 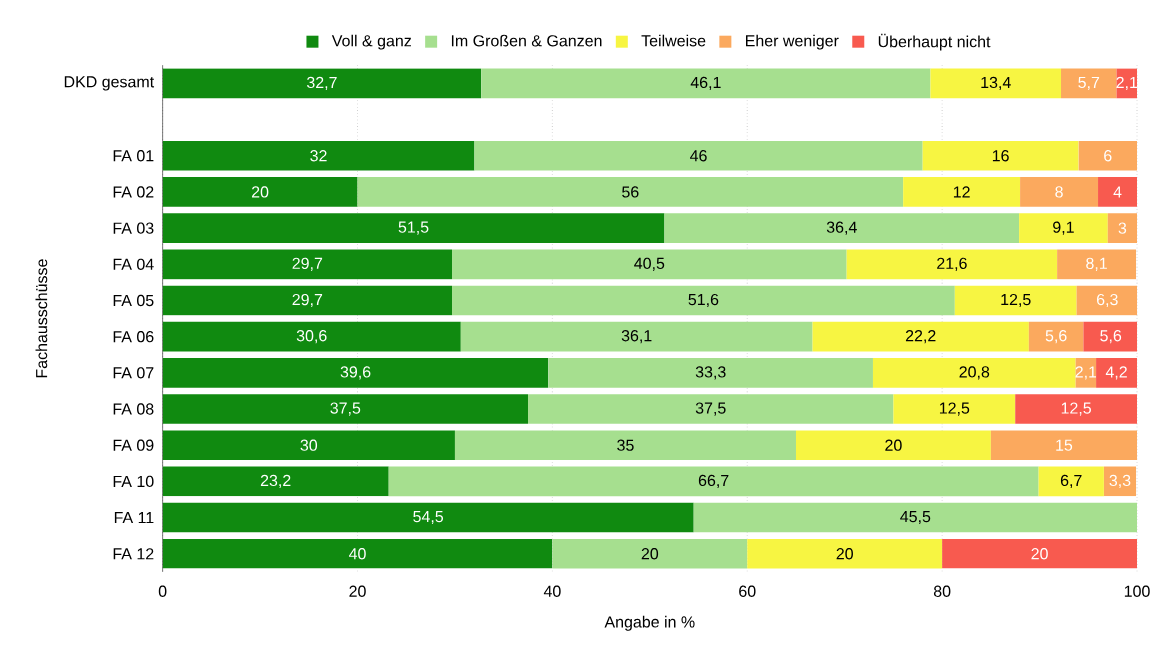 What do you see at coordinates (133, 373) in the screenshot?
I see `y-tick-label: FA 07` at bounding box center [133, 373].